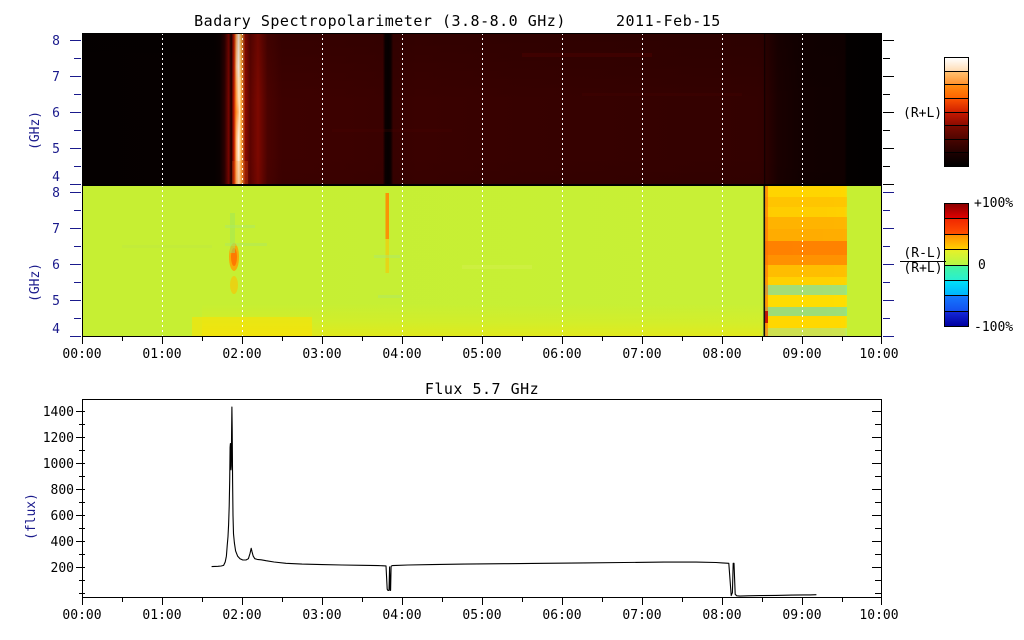 The width and height of the screenshot is (1024, 640). What do you see at coordinates (994, 203) in the screenshot?
I see `polarization-colorbar-max-label: +100%` at bounding box center [994, 203].